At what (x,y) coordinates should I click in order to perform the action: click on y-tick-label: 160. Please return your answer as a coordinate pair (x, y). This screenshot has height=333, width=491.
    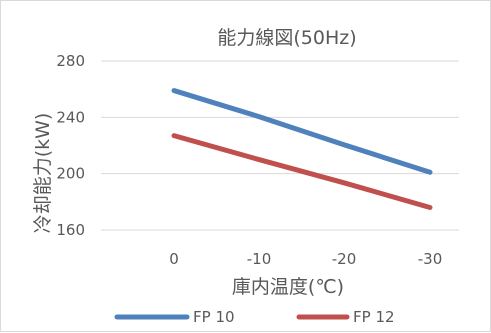
    Looking at the image, I should click on (70, 230).